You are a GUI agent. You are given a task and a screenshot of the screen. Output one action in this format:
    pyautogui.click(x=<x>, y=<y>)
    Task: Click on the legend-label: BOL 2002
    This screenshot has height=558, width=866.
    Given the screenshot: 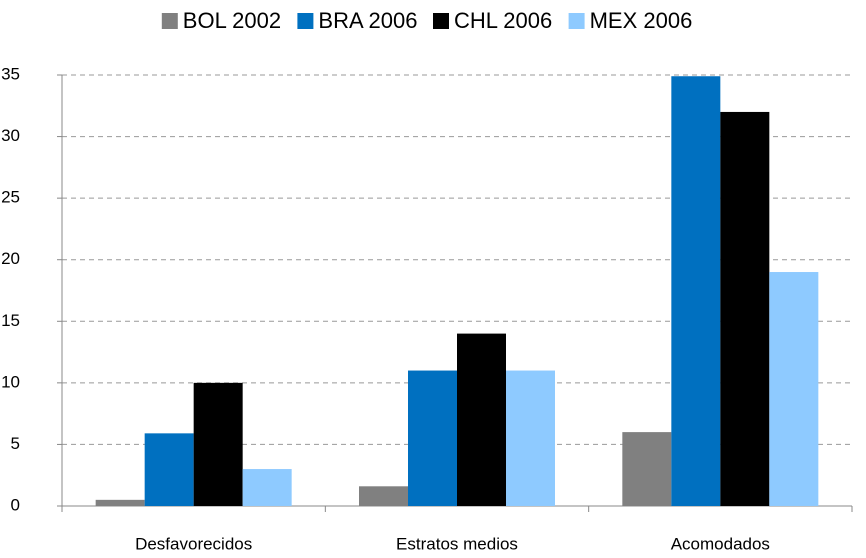 What is the action you would take?
    pyautogui.click(x=232, y=20)
    